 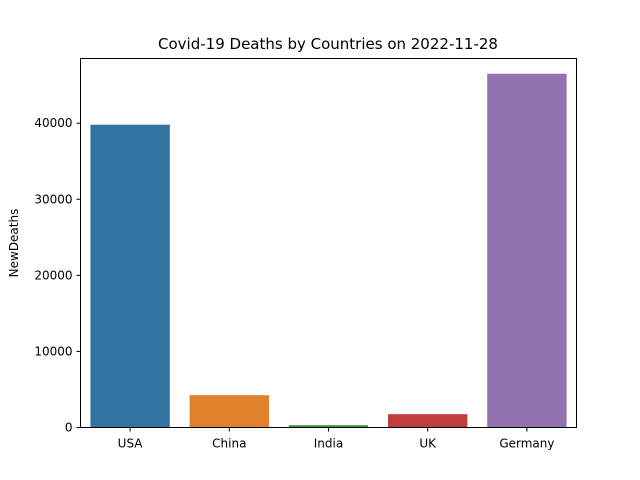 What do you see at coordinates (229, 411) in the screenshot?
I see `bar-china` at bounding box center [229, 411].